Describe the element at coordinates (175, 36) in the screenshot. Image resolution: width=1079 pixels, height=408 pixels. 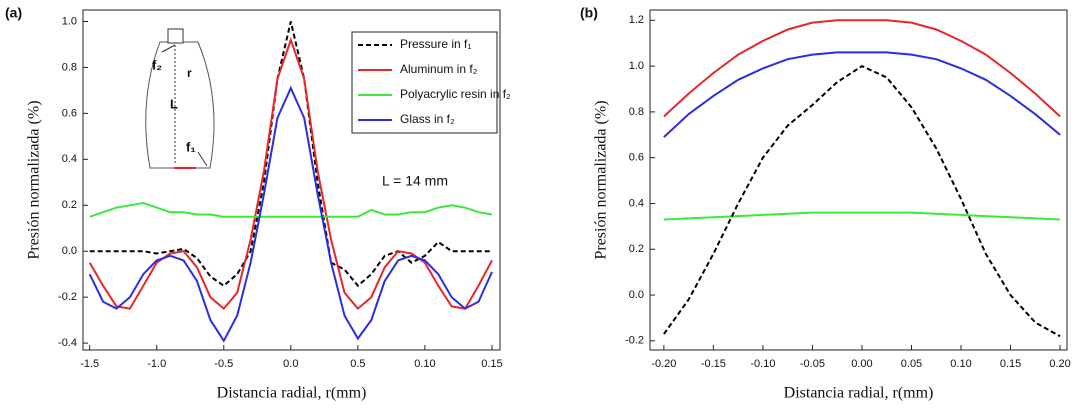
I see `source-square` at that location.